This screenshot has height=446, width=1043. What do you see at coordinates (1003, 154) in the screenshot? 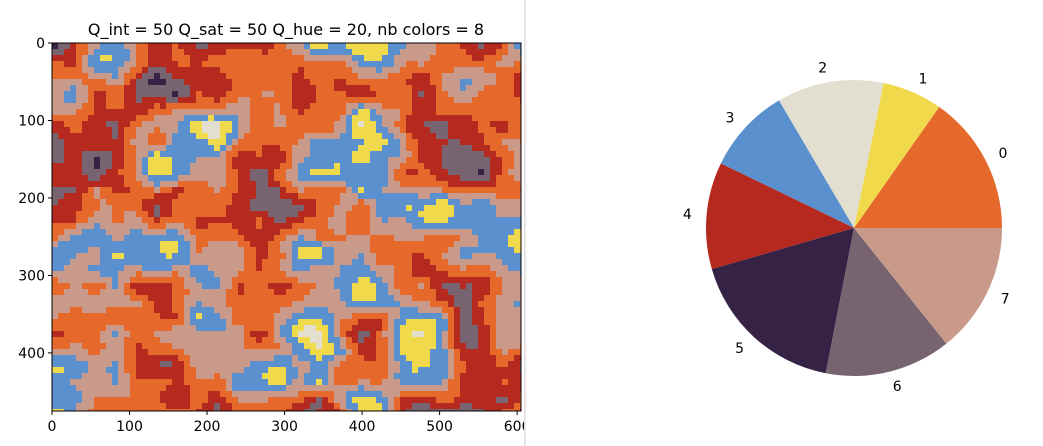
I see `pie-label-0: 0` at bounding box center [1003, 154].